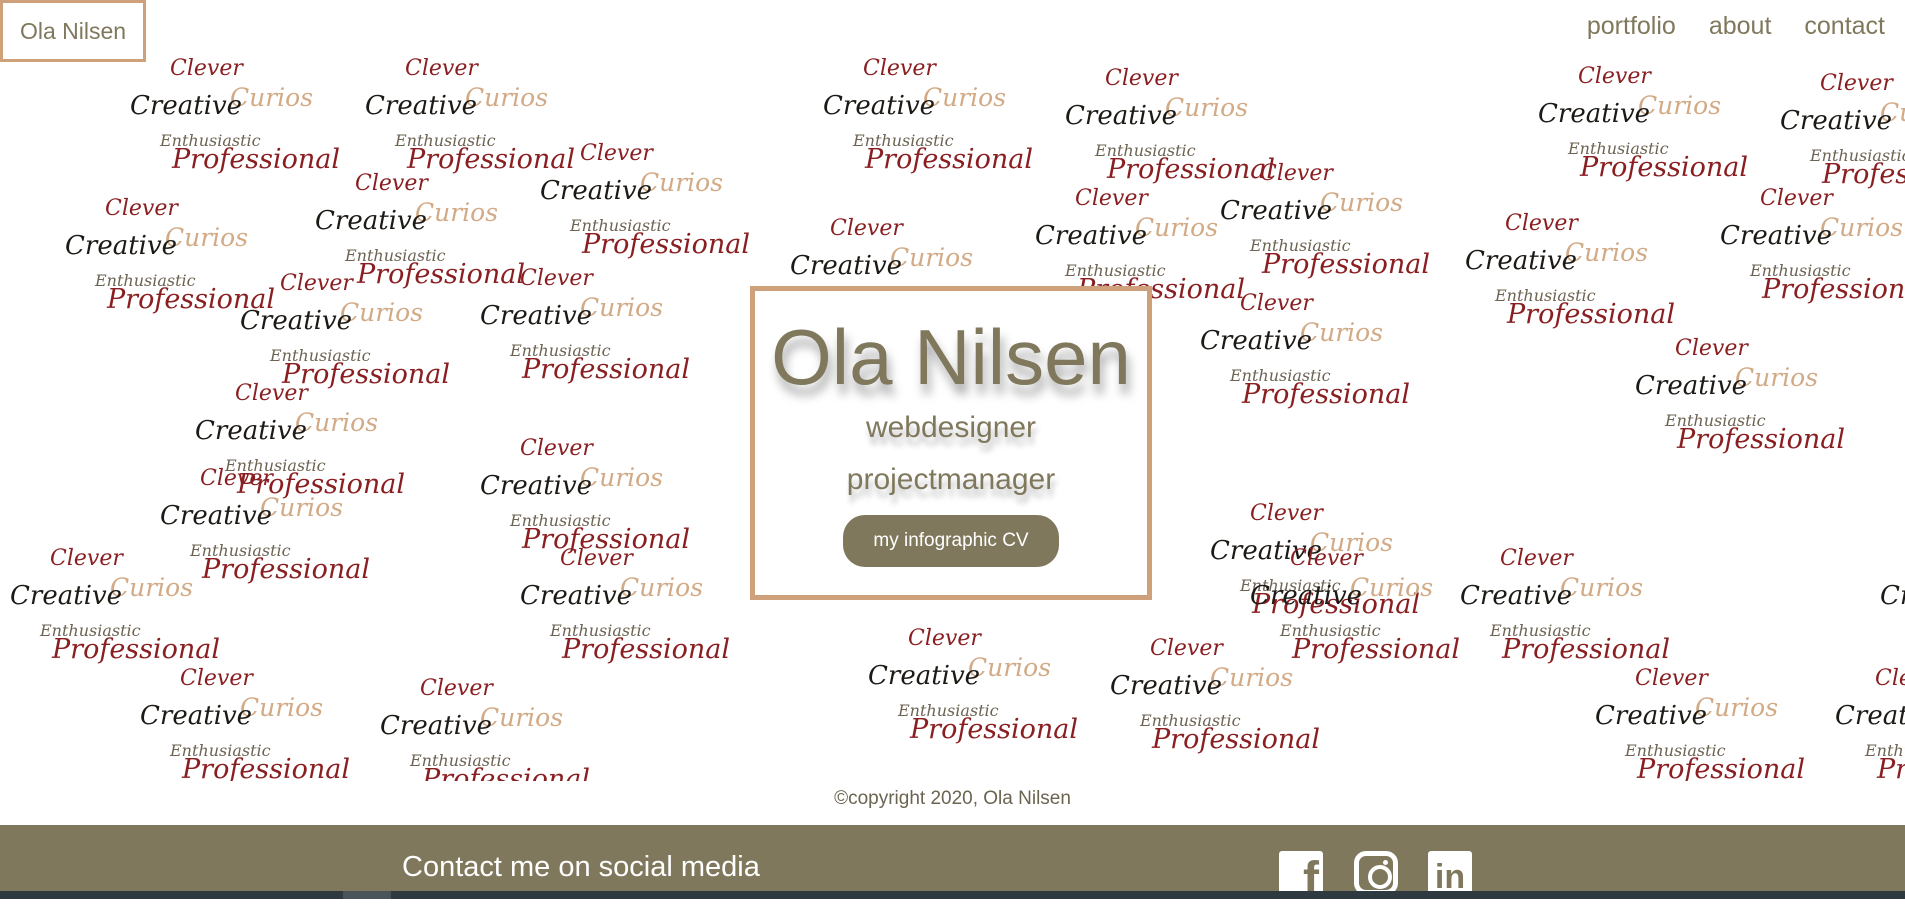  What do you see at coordinates (1631, 26) in the screenshot?
I see `nav-portfolio: portfolio` at bounding box center [1631, 26].